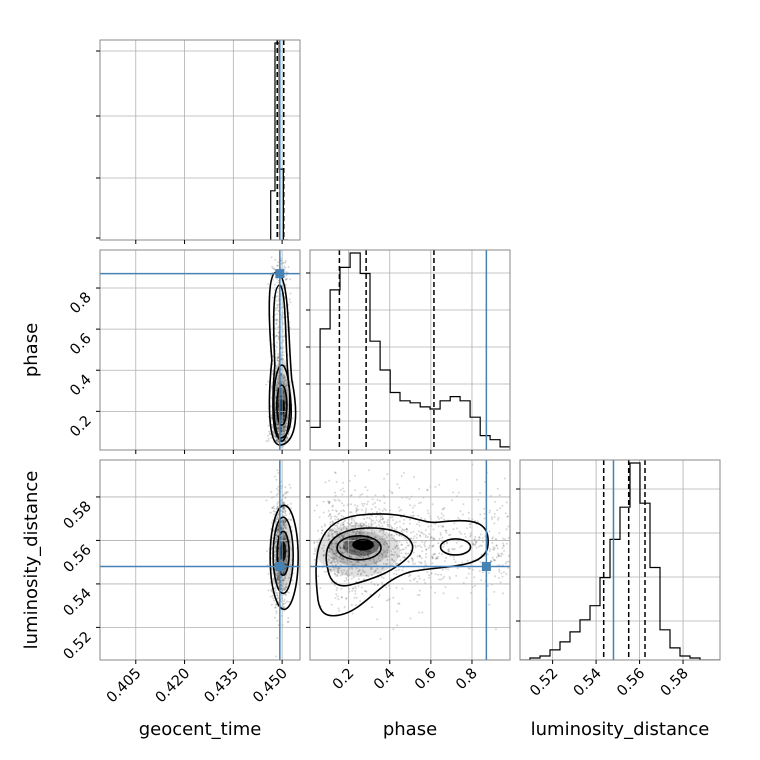 The height and width of the screenshot is (760, 760). Describe the element at coordinates (270, 686) in the screenshot. I see `x-tick-label-geocent-time: 0.450` at that location.